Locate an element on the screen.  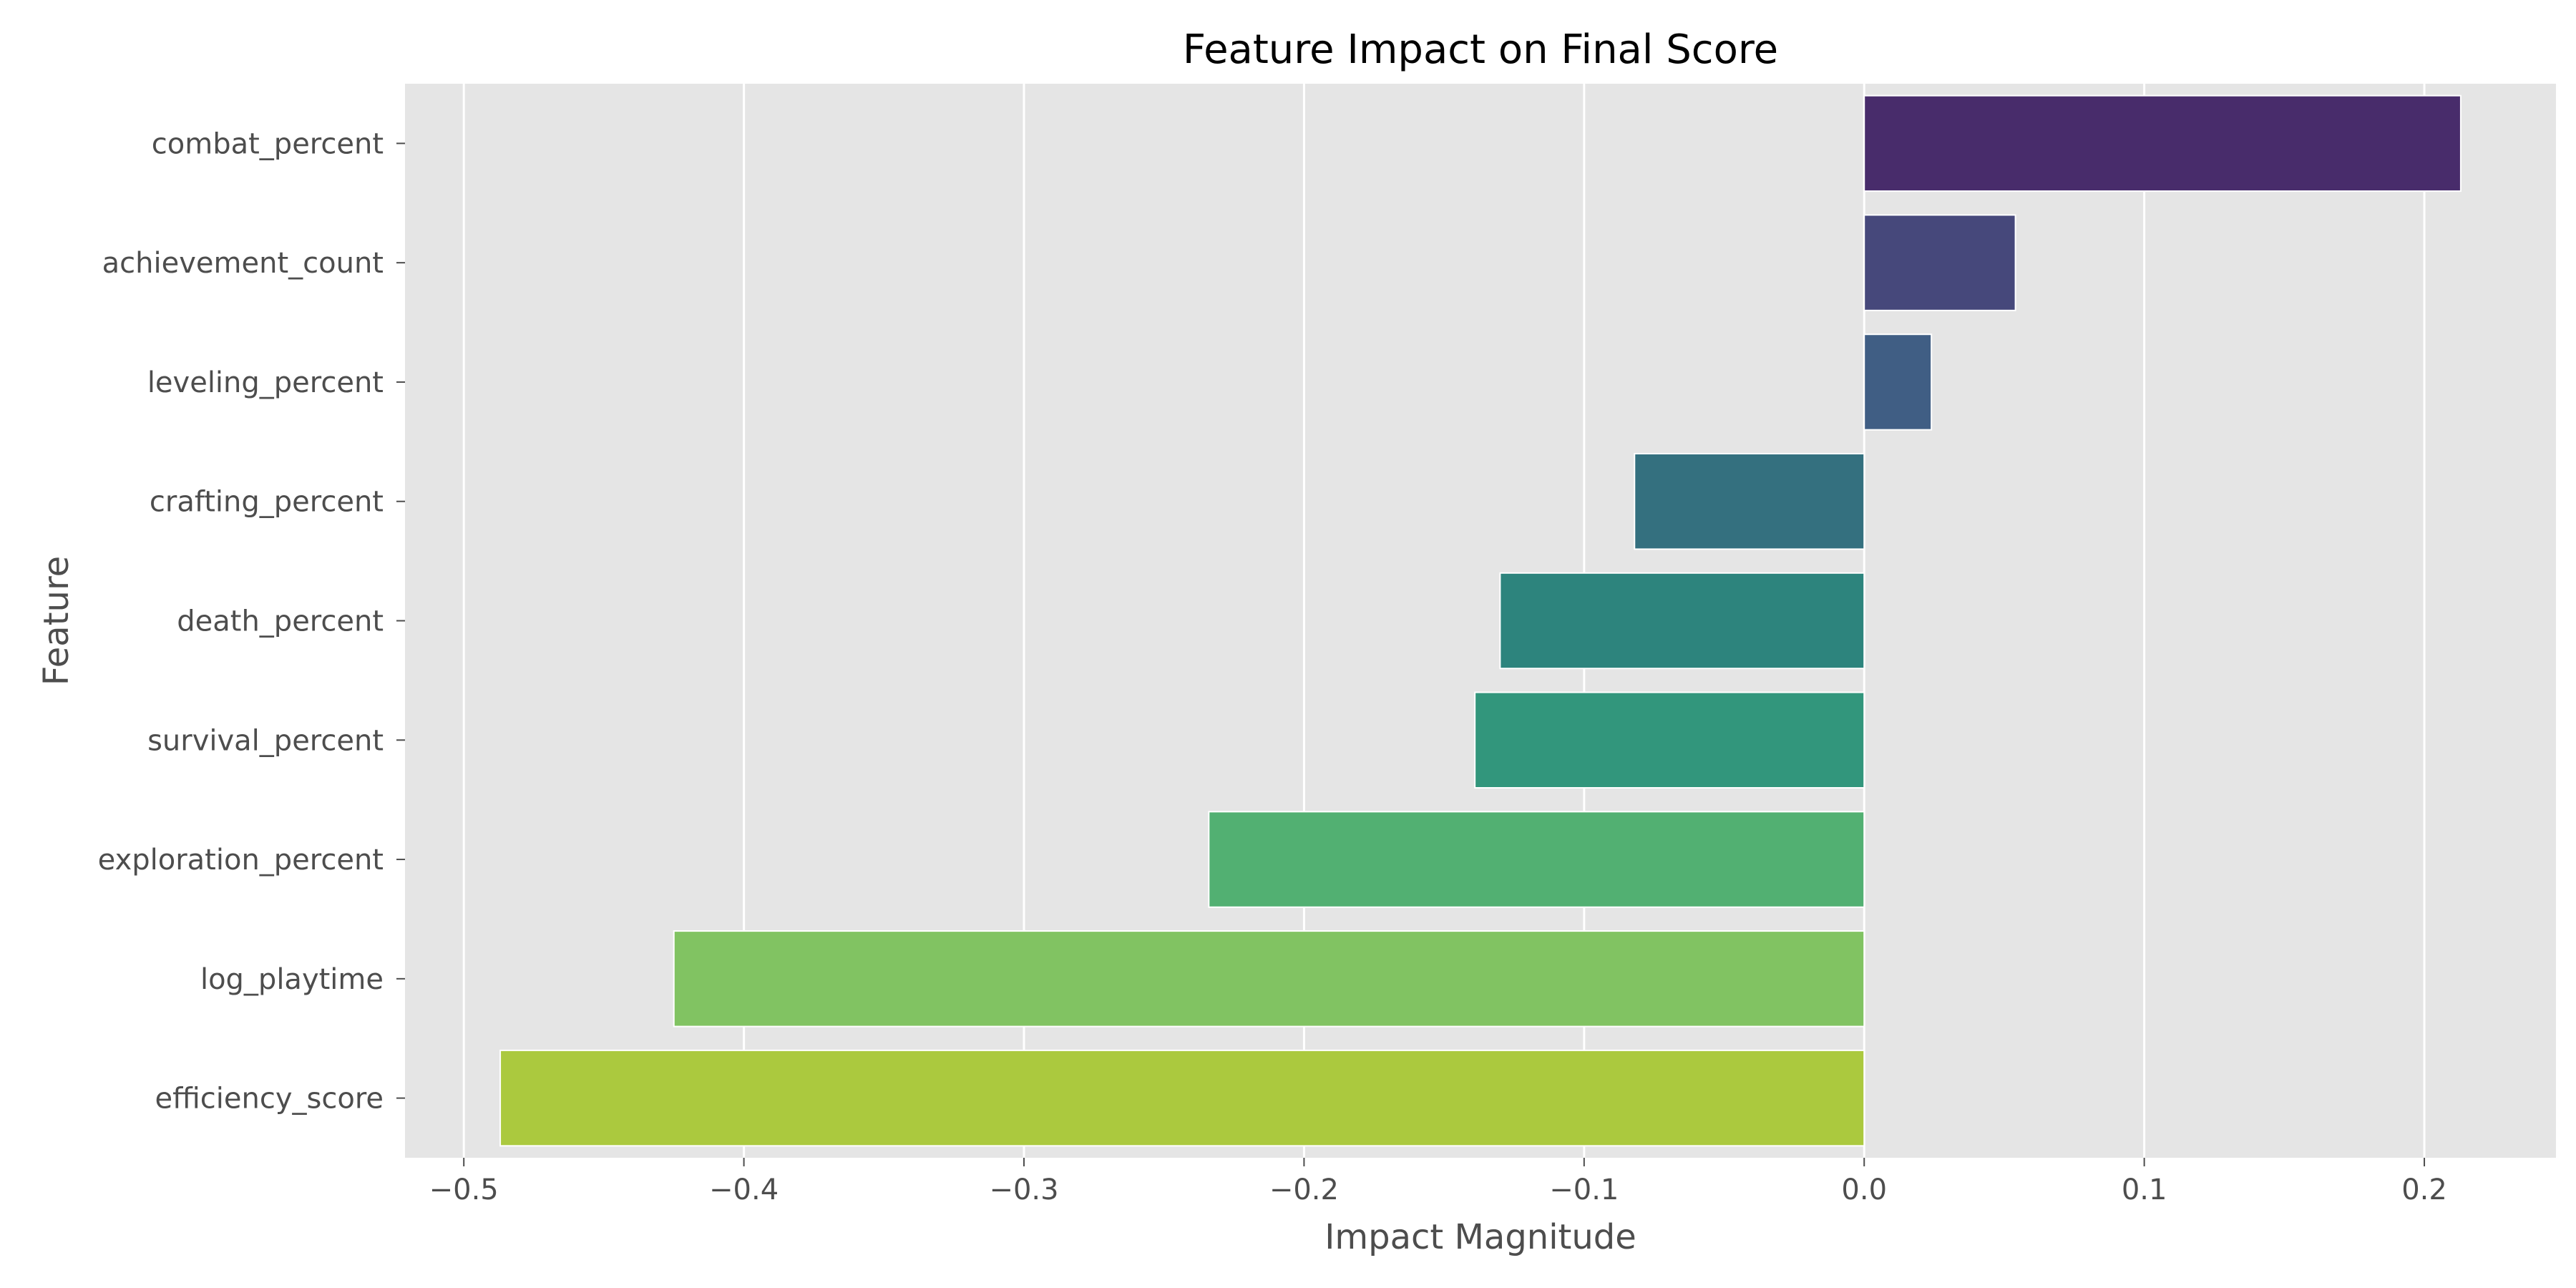
bar-efficiency-score is located at coordinates (1182, 1098).